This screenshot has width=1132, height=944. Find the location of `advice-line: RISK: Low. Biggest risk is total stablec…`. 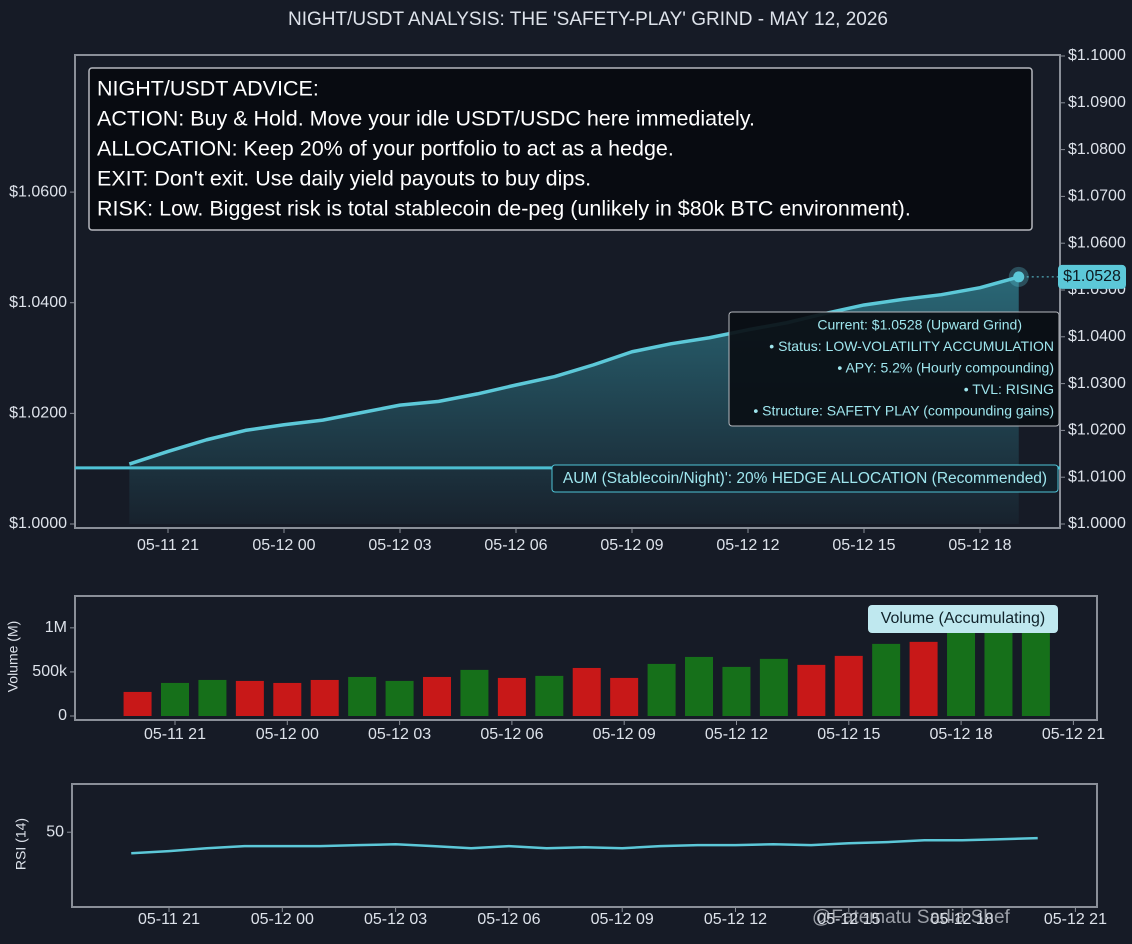

advice-line: RISK: Low. Biggest risk is total stablec… is located at coordinates (504, 209).